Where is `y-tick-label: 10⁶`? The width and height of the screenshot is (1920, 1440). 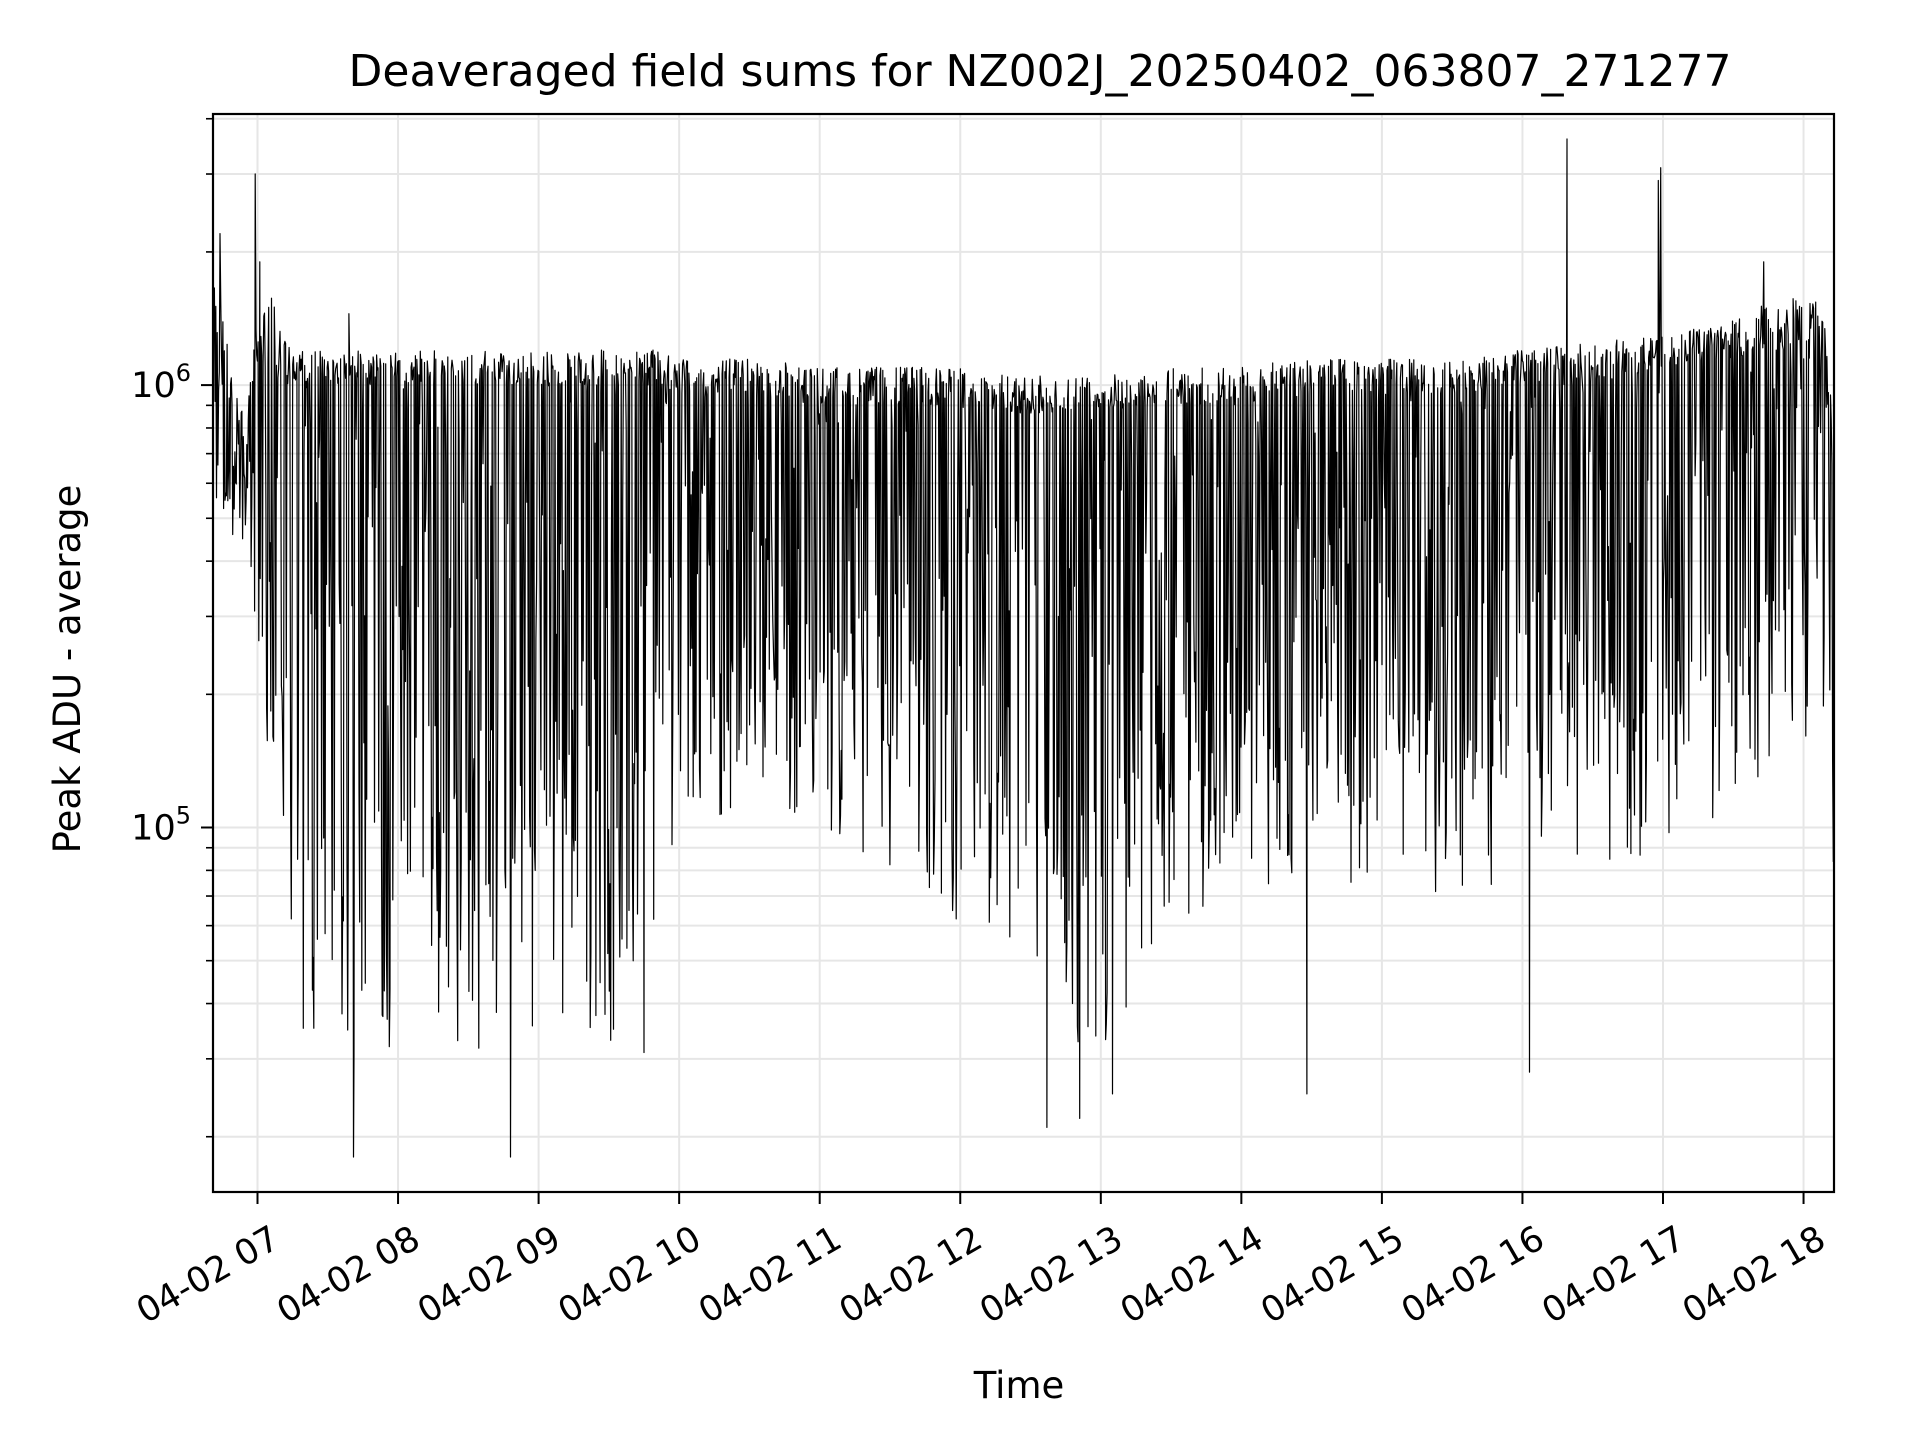 y-tick-label: 10⁶ is located at coordinates (161, 382).